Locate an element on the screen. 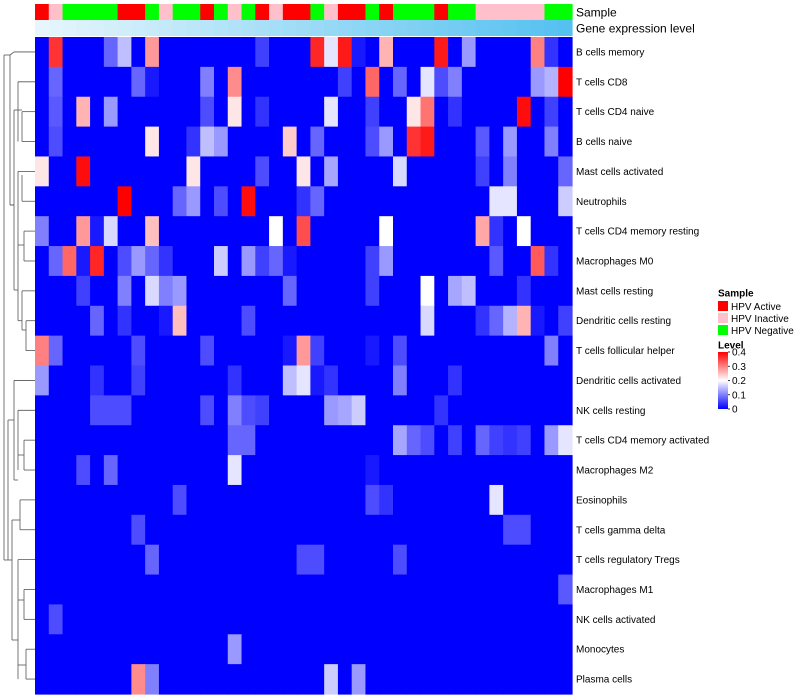 Image resolution: width=800 pixels, height=700 pixels. row-label-macrophages-m2: Macrophages M2 is located at coordinates (615, 471).